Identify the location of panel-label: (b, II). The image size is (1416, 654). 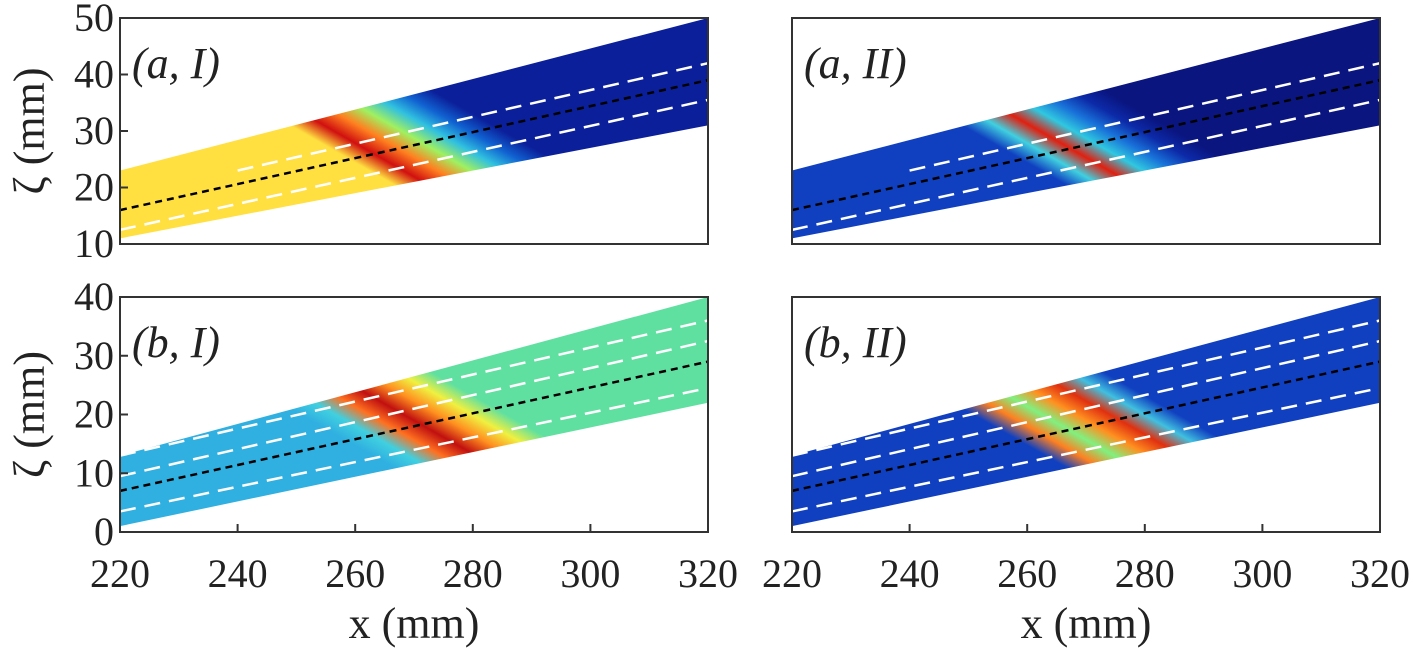
(855, 342).